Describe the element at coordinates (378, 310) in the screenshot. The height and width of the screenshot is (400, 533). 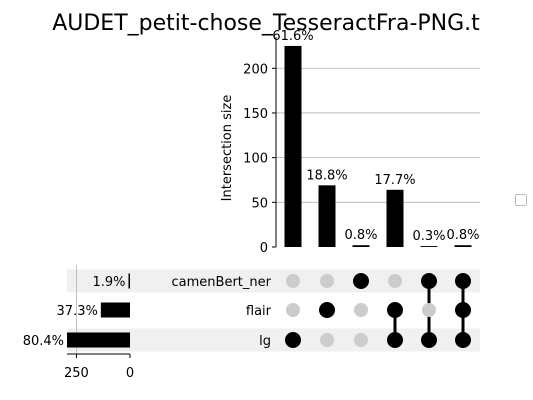
I see `membership-matrix` at that location.